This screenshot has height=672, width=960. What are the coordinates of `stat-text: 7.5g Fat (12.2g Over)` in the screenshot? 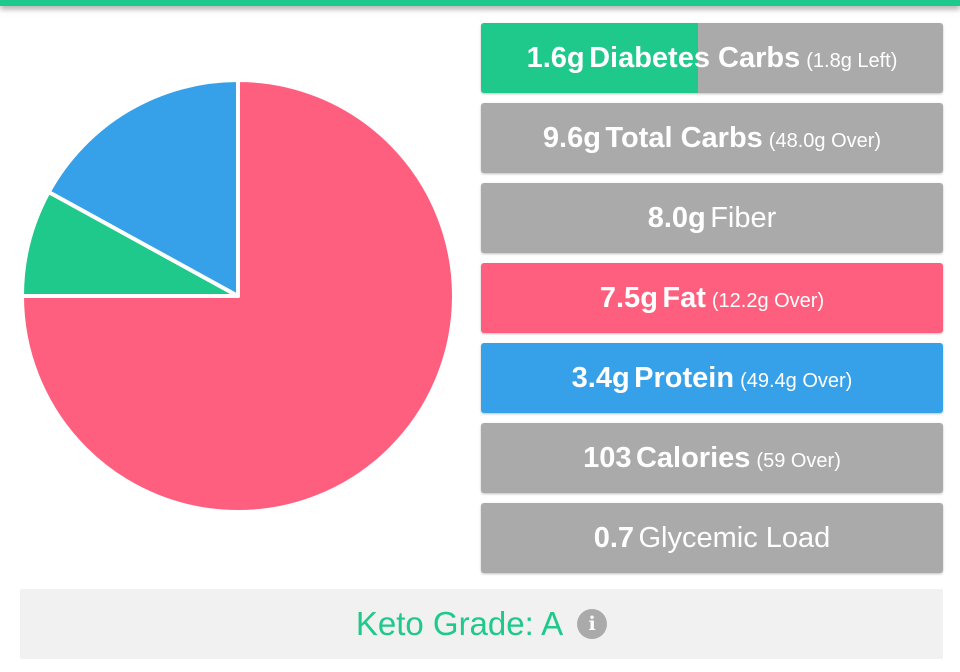 It's located at (712, 298).